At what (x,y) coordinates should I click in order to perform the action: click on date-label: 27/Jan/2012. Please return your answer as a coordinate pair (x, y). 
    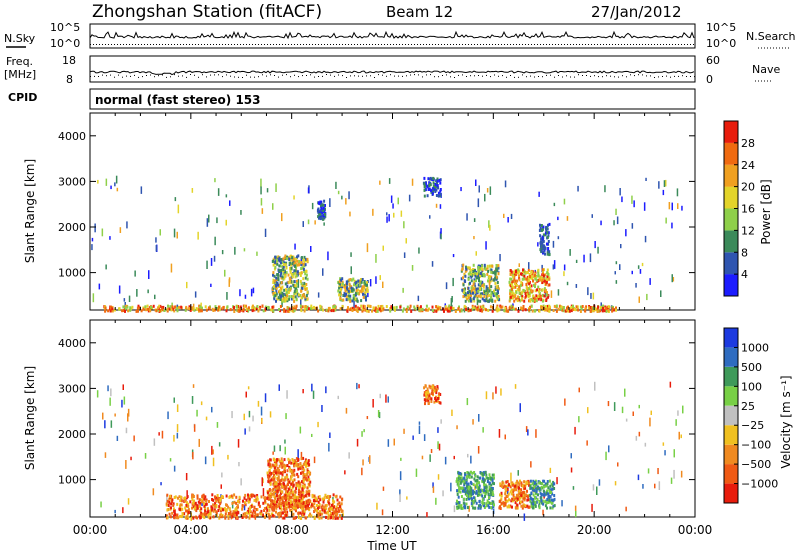
    Looking at the image, I should click on (636, 12).